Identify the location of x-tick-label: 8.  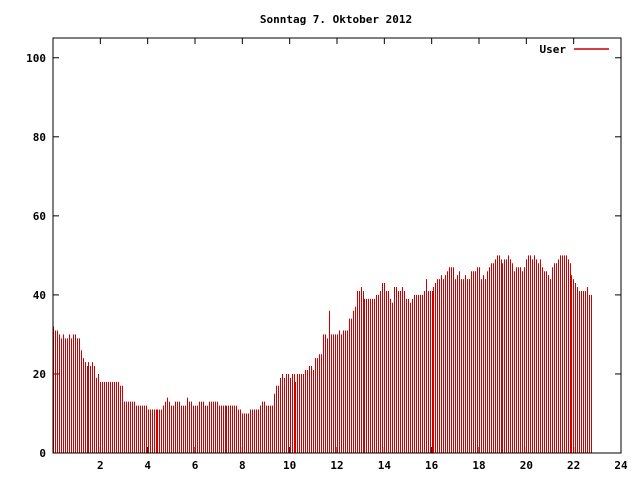
(242, 465).